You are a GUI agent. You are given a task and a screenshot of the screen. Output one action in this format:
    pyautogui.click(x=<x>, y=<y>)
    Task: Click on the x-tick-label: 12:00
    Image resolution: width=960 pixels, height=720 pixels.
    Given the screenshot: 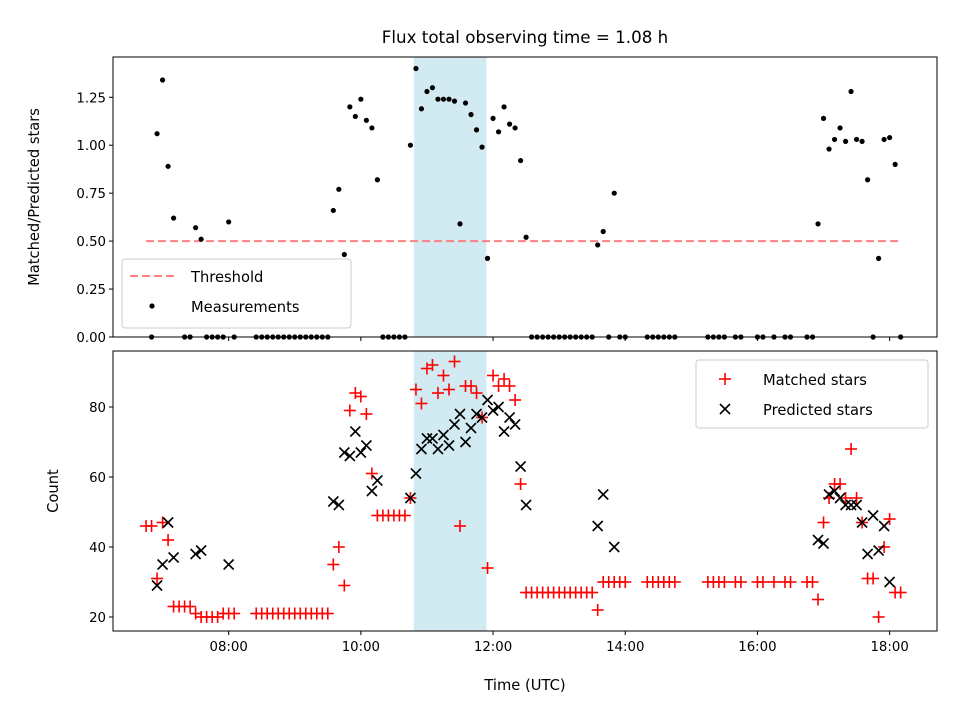 What is the action you would take?
    pyautogui.click(x=493, y=647)
    